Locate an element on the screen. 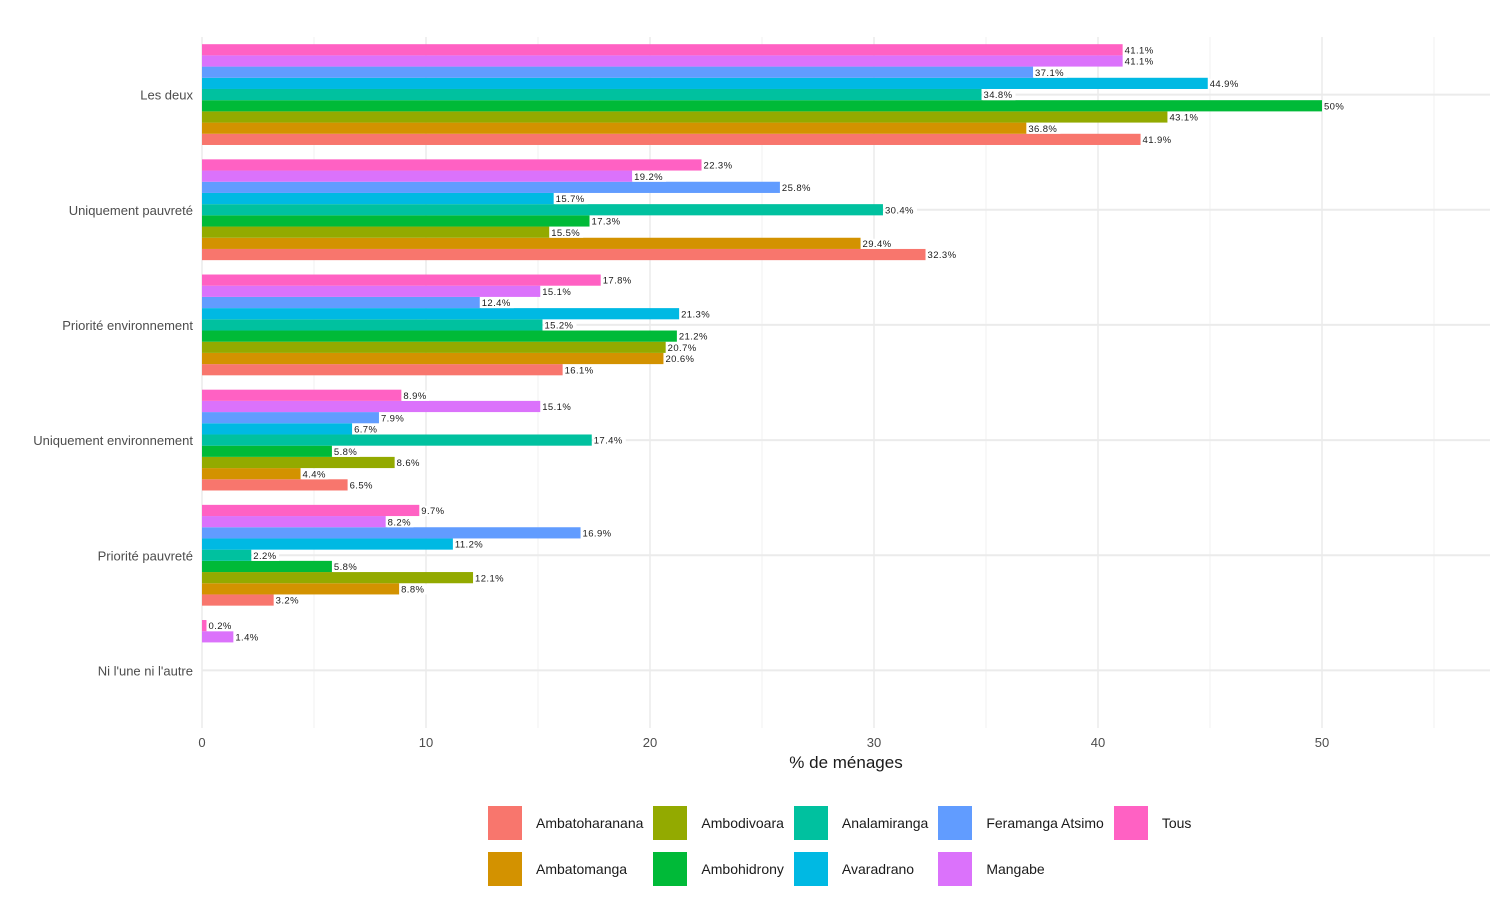  legend-label: Ambatoharanana is located at coordinates (590, 823).